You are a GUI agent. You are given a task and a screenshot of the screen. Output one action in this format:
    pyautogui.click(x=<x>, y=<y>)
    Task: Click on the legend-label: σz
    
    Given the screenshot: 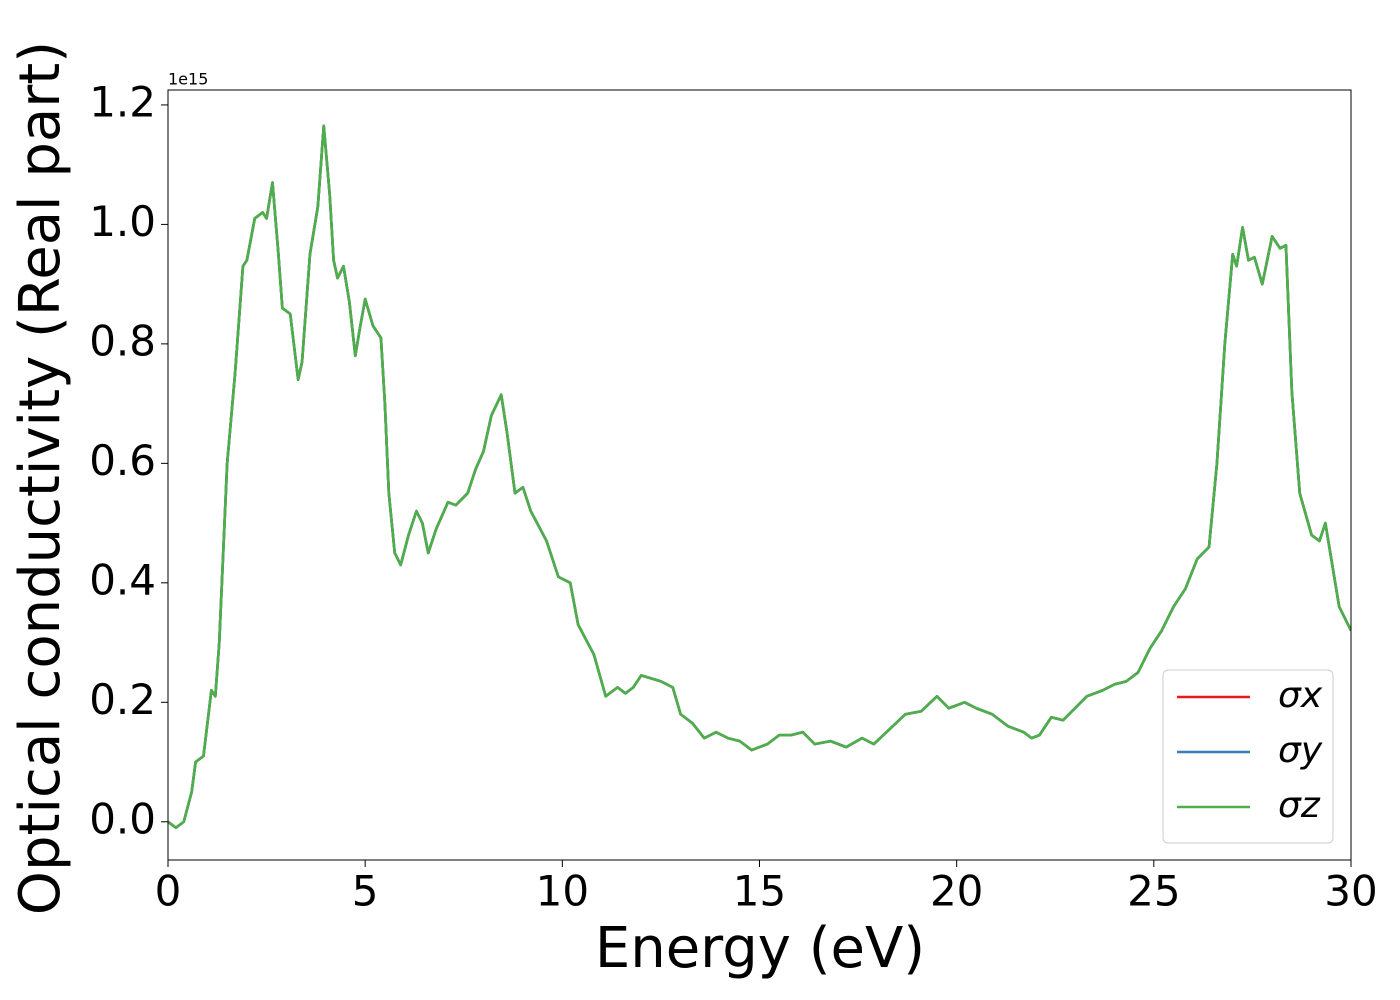 What is the action you would take?
    pyautogui.click(x=1299, y=805)
    